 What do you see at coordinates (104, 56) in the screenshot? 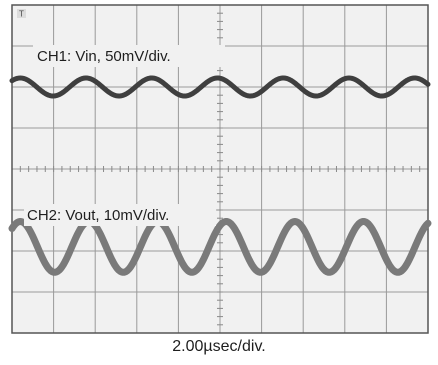
I see `ch1-label: CH1: Vin, 50mV/div.` at bounding box center [104, 56].